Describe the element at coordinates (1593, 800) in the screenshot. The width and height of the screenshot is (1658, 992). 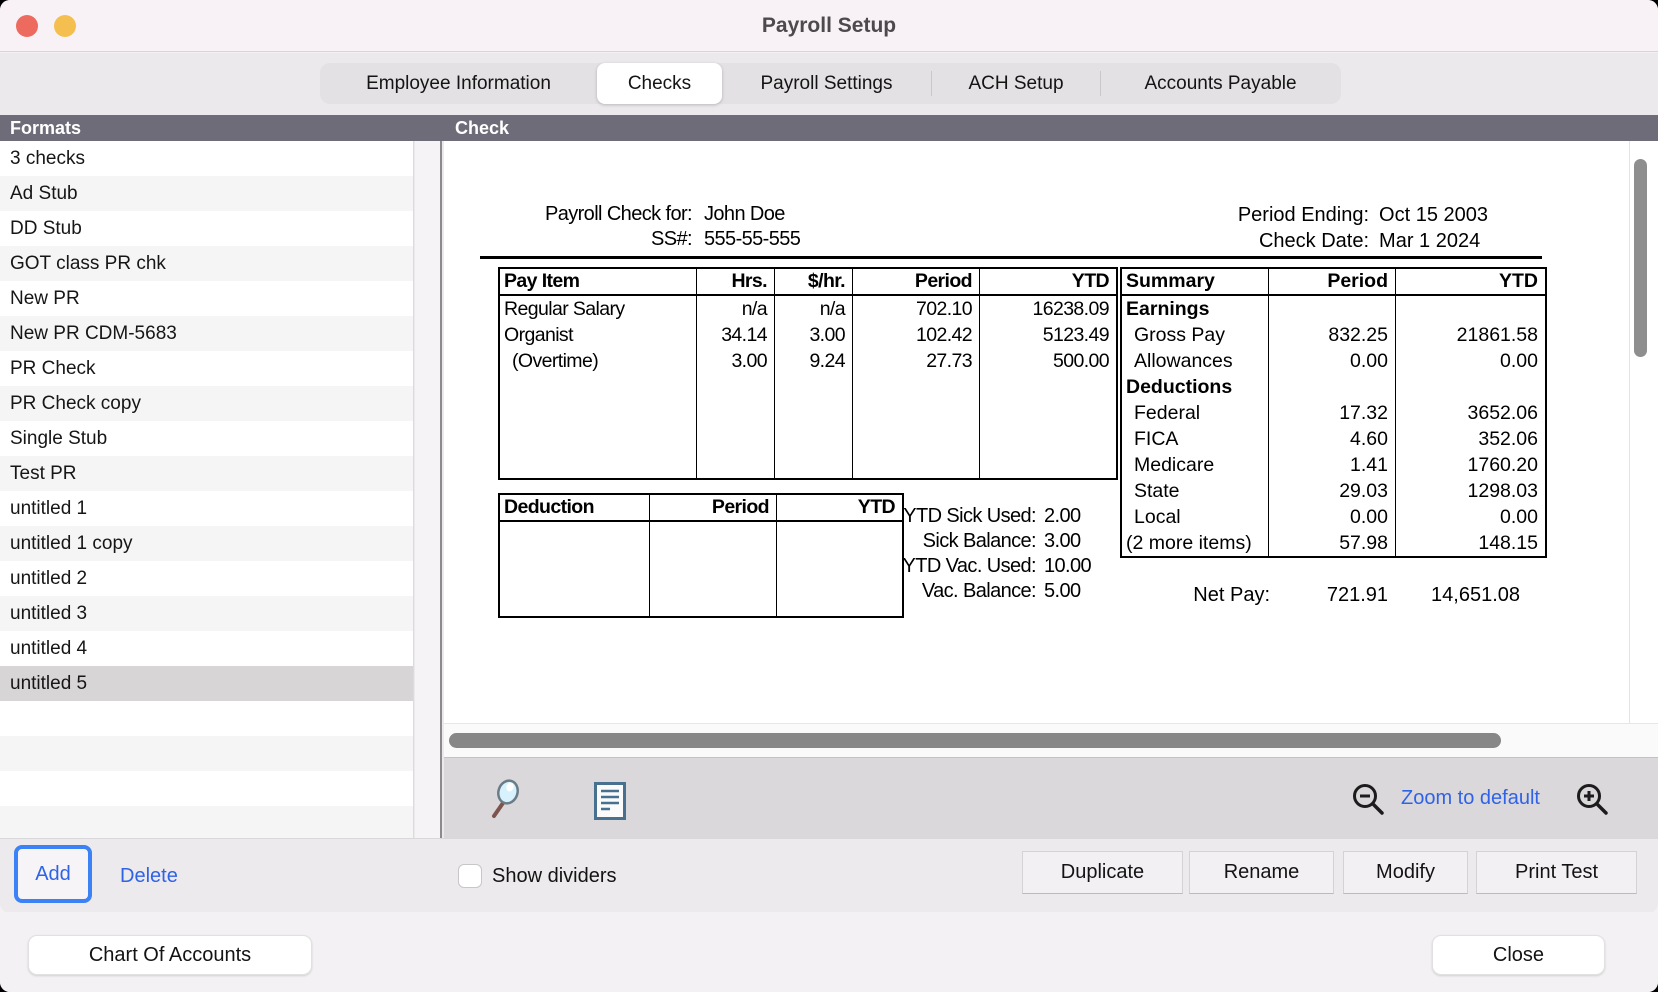
I see `zoom-in-icon` at that location.